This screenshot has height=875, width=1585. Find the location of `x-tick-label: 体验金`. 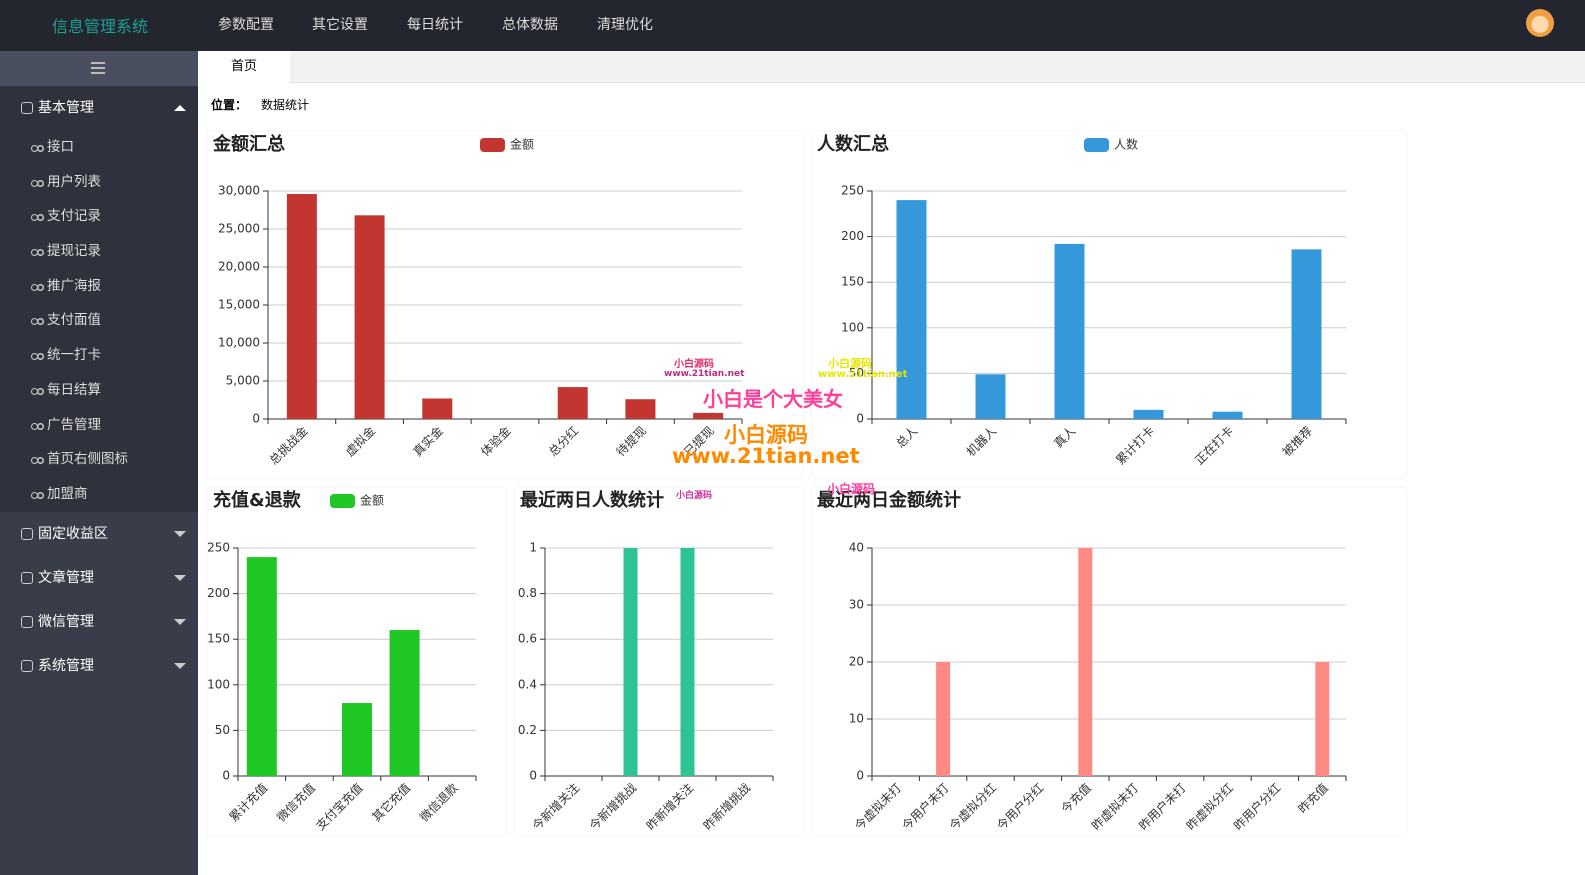

x-tick-label: 体验金 is located at coordinates (496, 441).